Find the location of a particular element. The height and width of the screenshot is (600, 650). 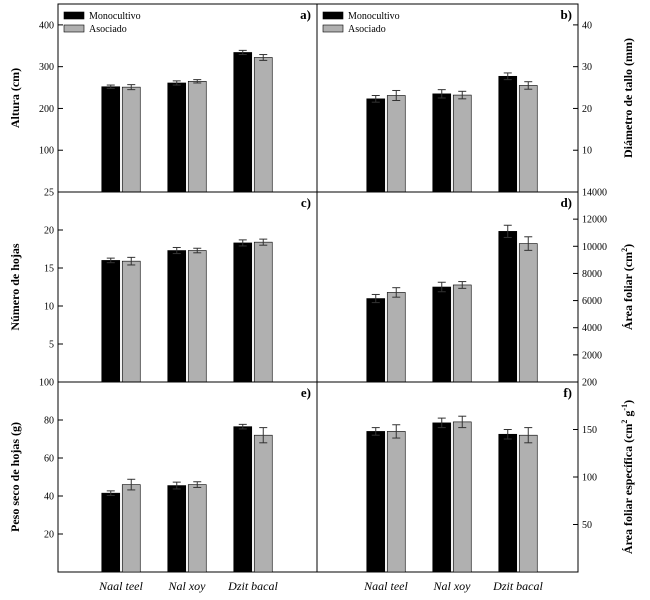

y-tick-label: 25 is located at coordinates (49, 193).